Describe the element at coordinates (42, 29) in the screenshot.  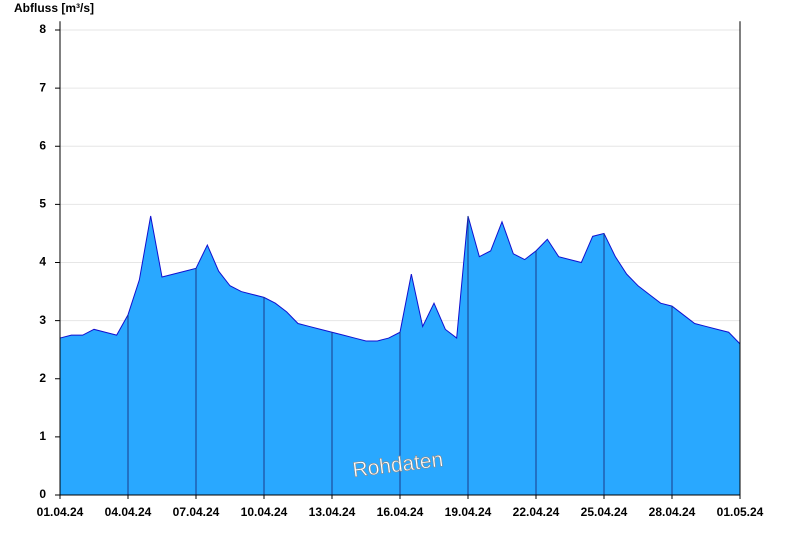
I see `y-tick-label: 8` at that location.